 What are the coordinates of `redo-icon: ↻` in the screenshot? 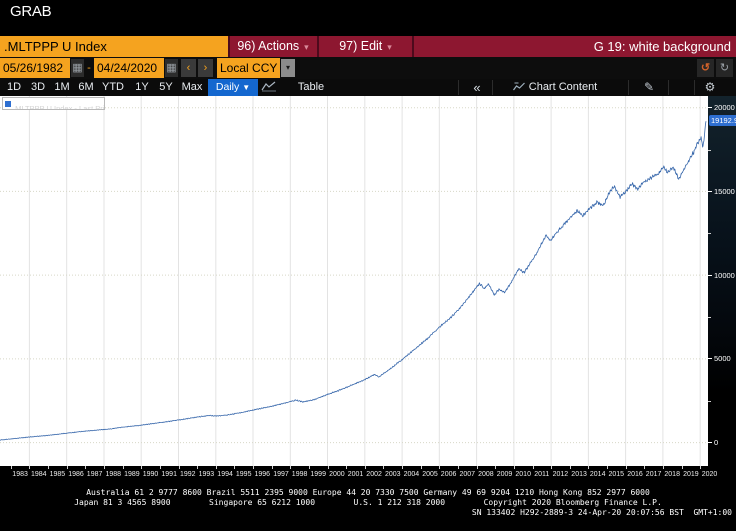 It's located at (724, 68).